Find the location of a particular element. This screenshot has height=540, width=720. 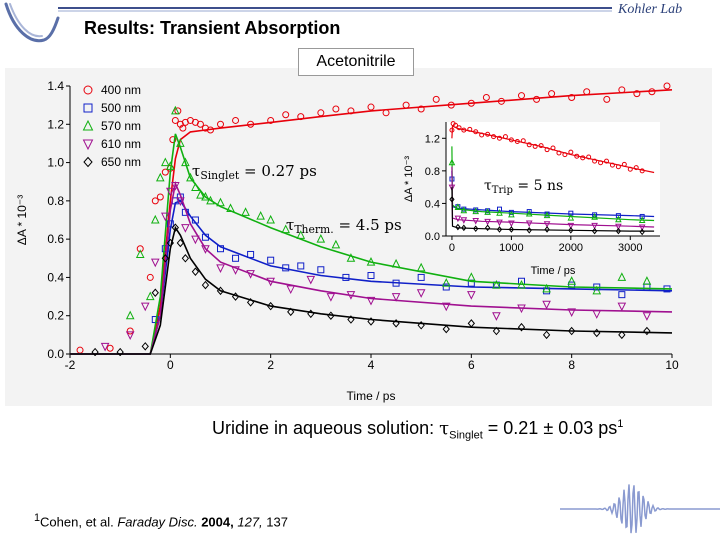

y-tick-label: 0.0 is located at coordinates (55, 354).